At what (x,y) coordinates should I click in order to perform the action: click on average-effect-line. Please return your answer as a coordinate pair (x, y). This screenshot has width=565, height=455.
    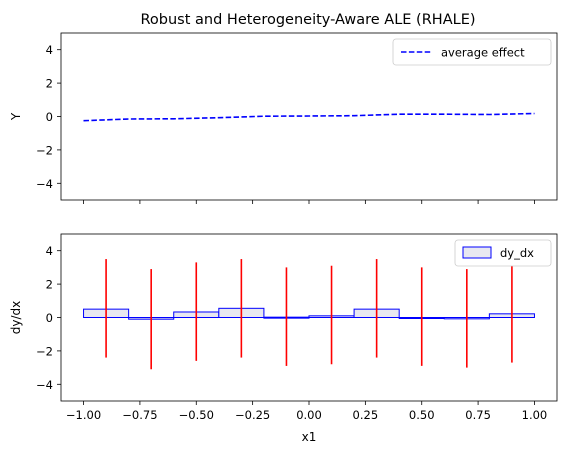
    Looking at the image, I should click on (309, 117).